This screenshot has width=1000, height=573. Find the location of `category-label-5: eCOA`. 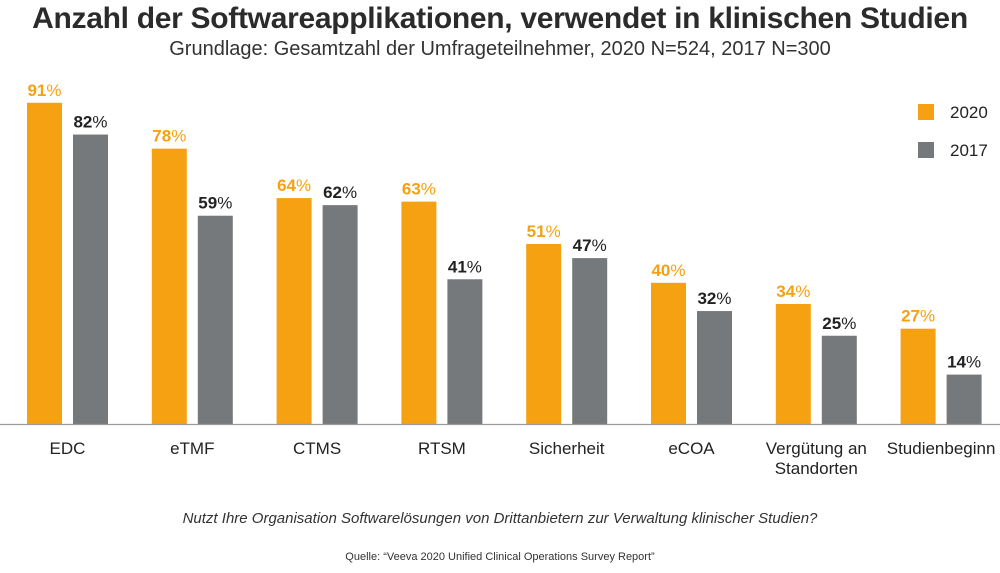

category-label-5: eCOA is located at coordinates (691, 448).